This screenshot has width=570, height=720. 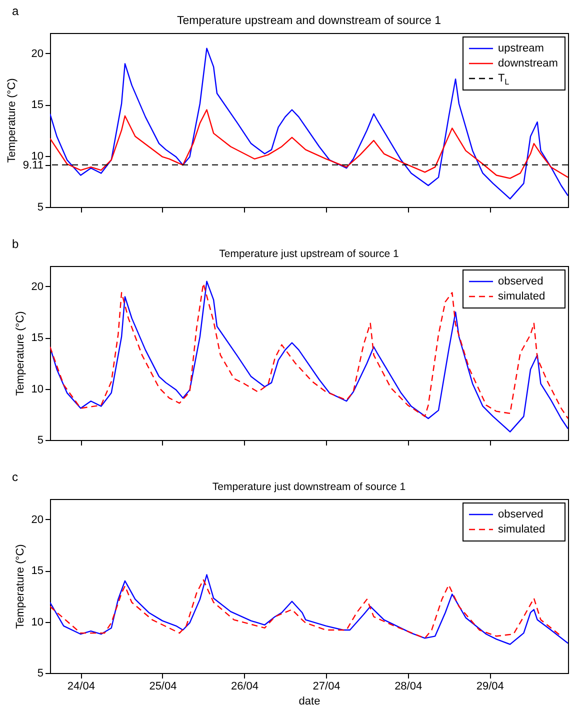 I want to click on x-tick-label: 29/04, so click(x=490, y=686).